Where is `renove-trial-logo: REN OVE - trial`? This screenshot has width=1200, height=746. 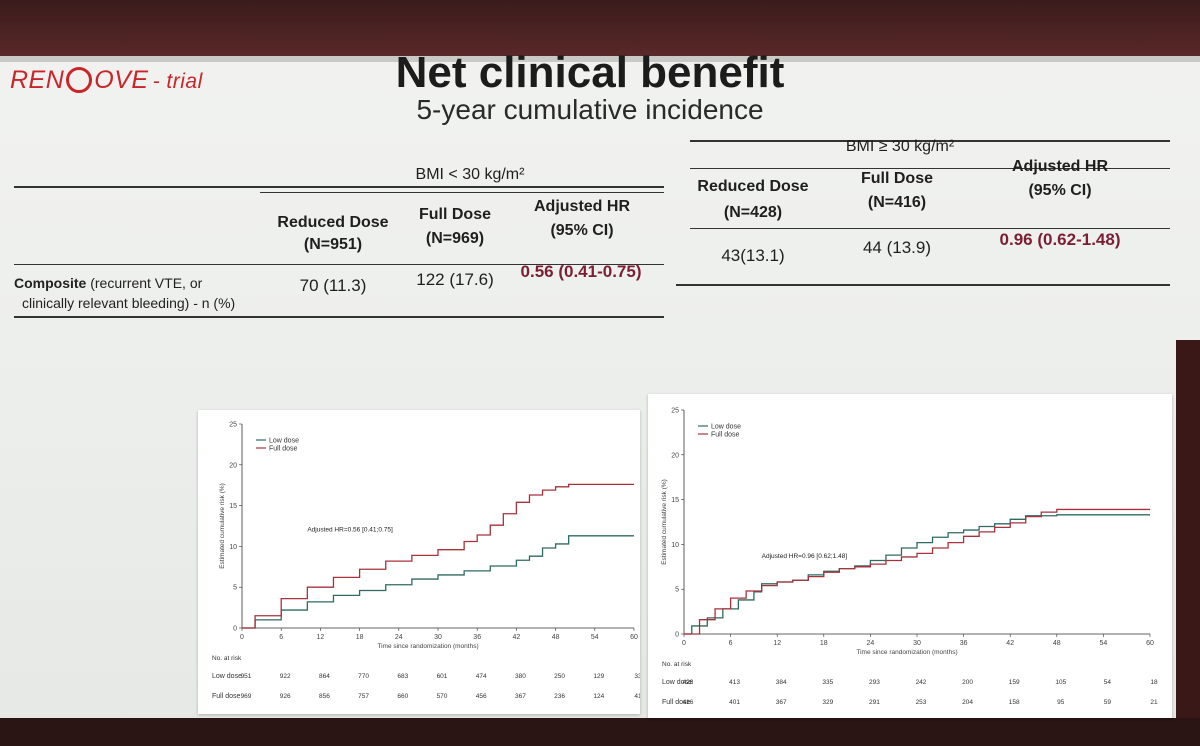
renove-trial-logo: REN OVE - trial is located at coordinates (106, 80).